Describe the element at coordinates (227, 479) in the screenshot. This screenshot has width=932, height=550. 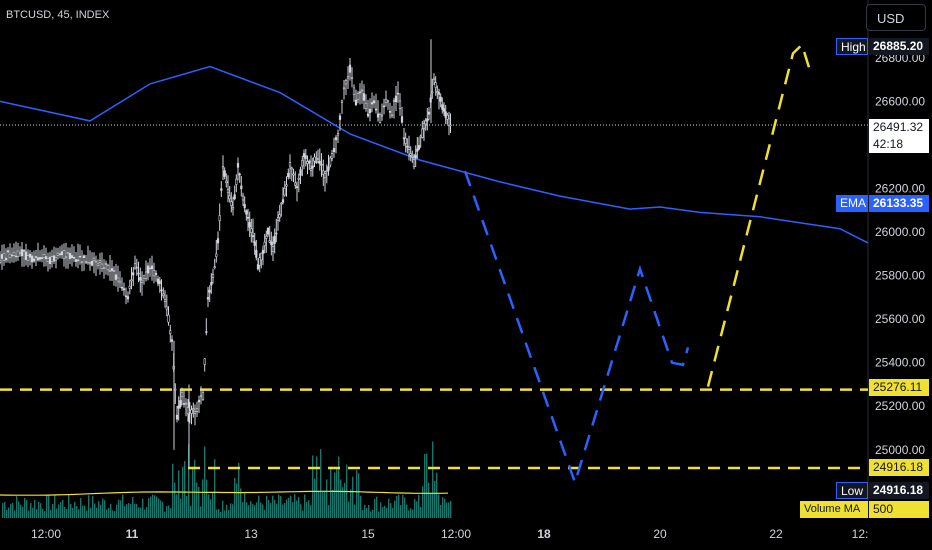
I see `volume-bars` at that location.